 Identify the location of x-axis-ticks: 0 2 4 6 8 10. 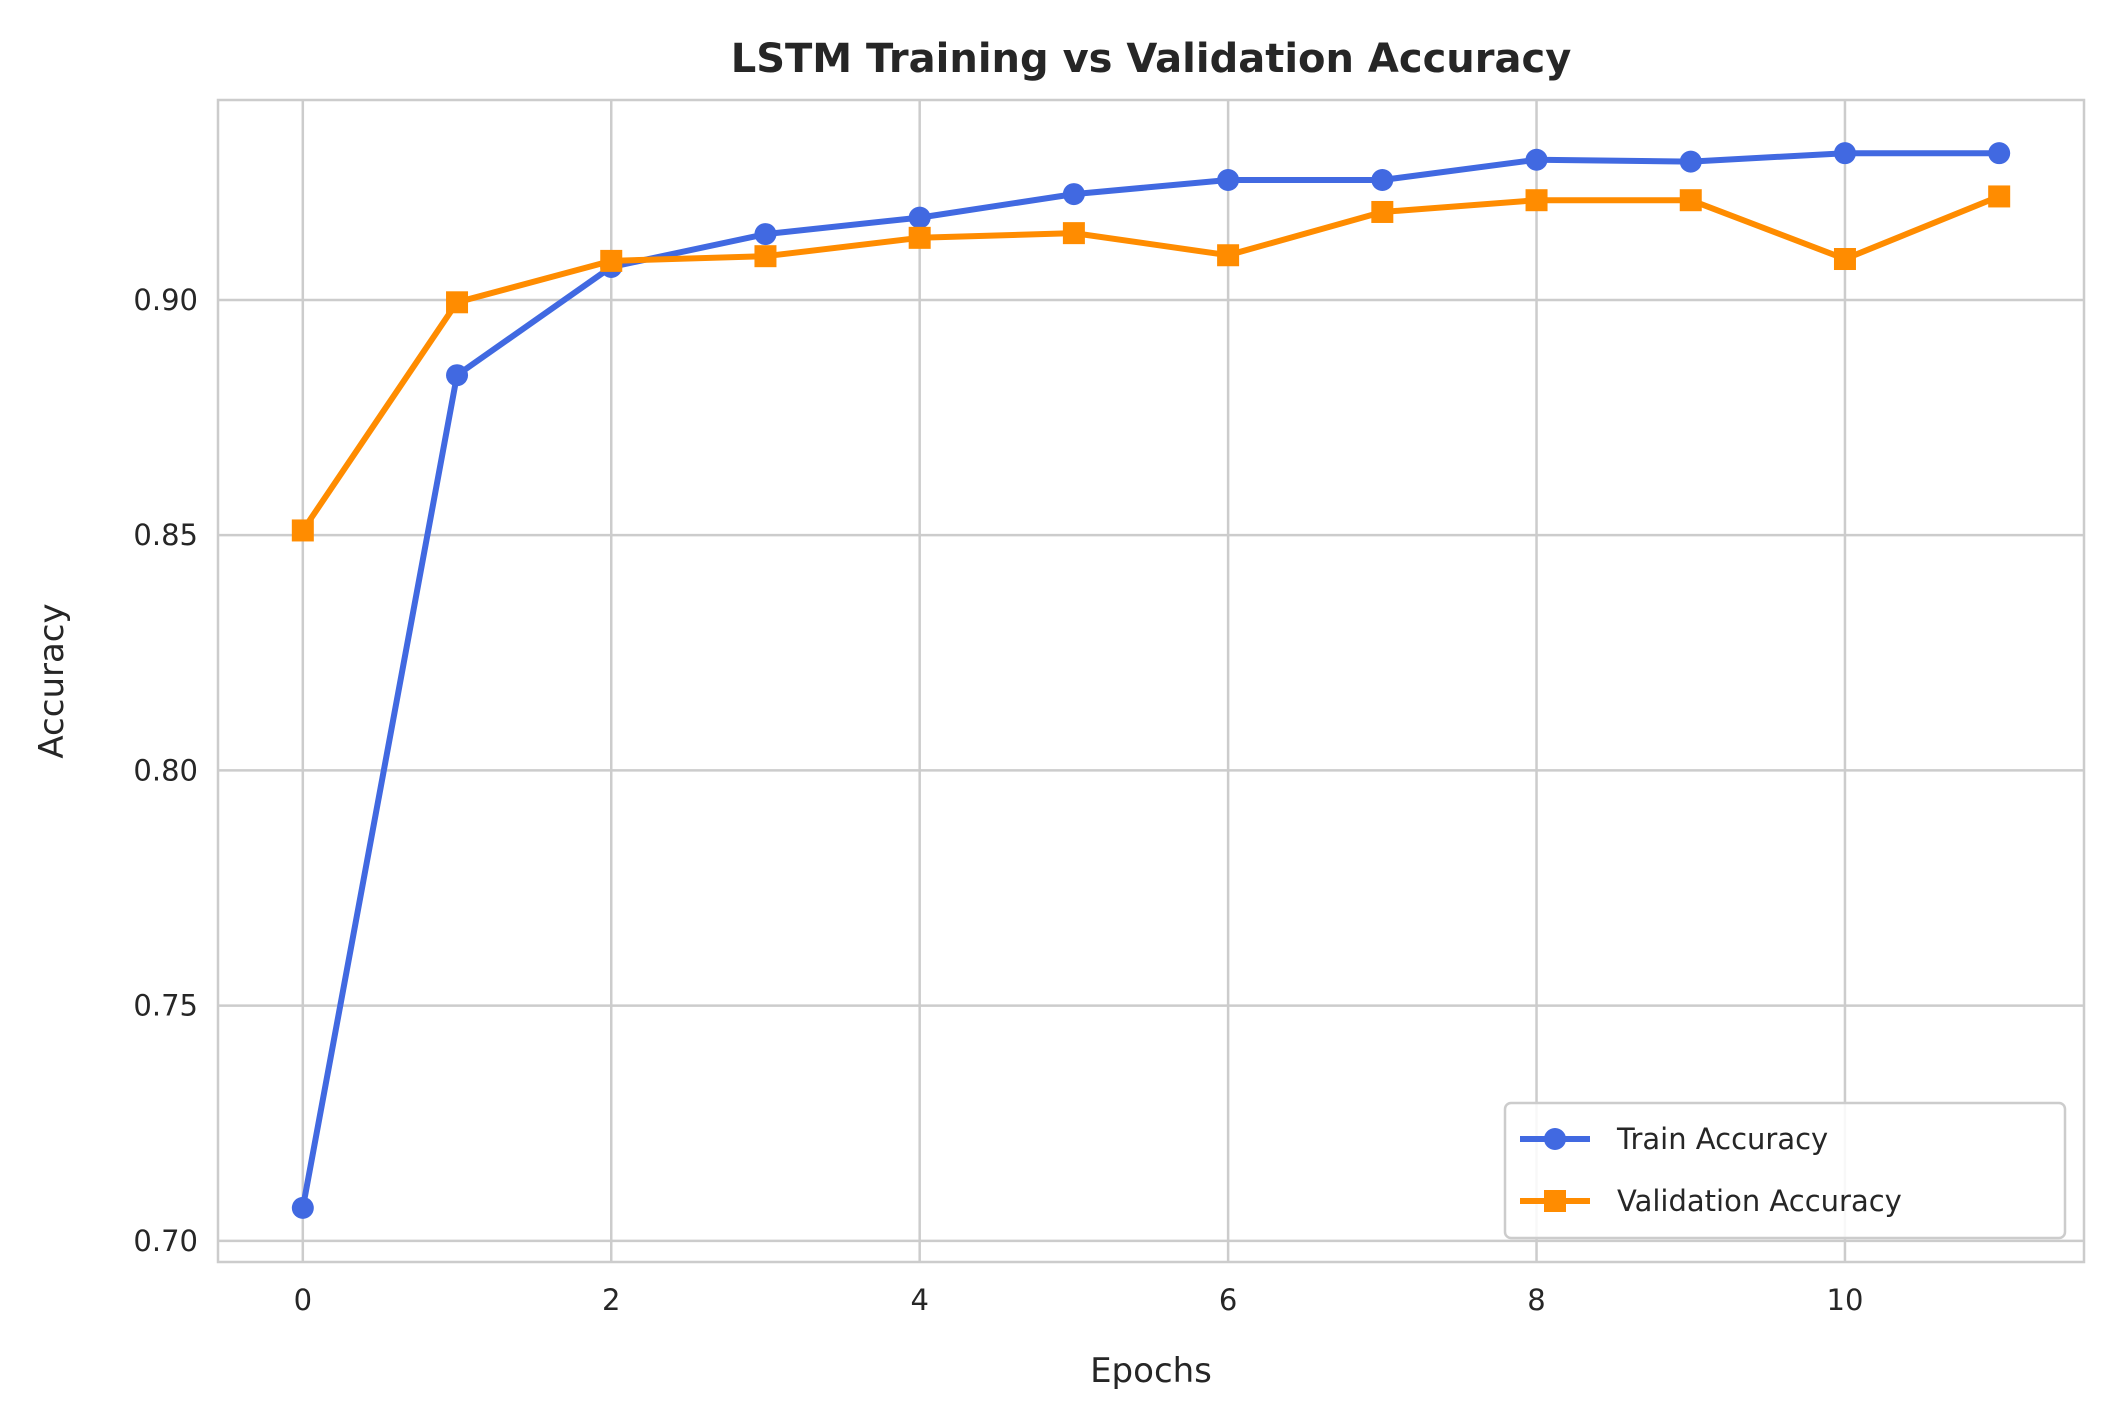
(1079, 1300).